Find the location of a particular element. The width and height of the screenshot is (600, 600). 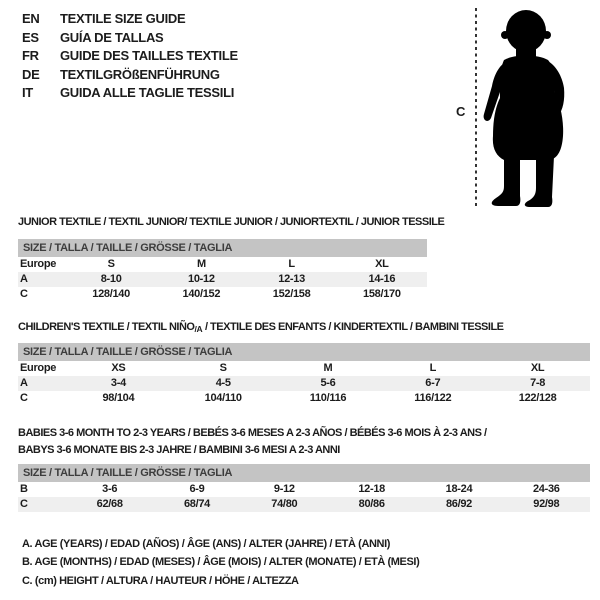

table-cell: 104/110 is located at coordinates (223, 398).